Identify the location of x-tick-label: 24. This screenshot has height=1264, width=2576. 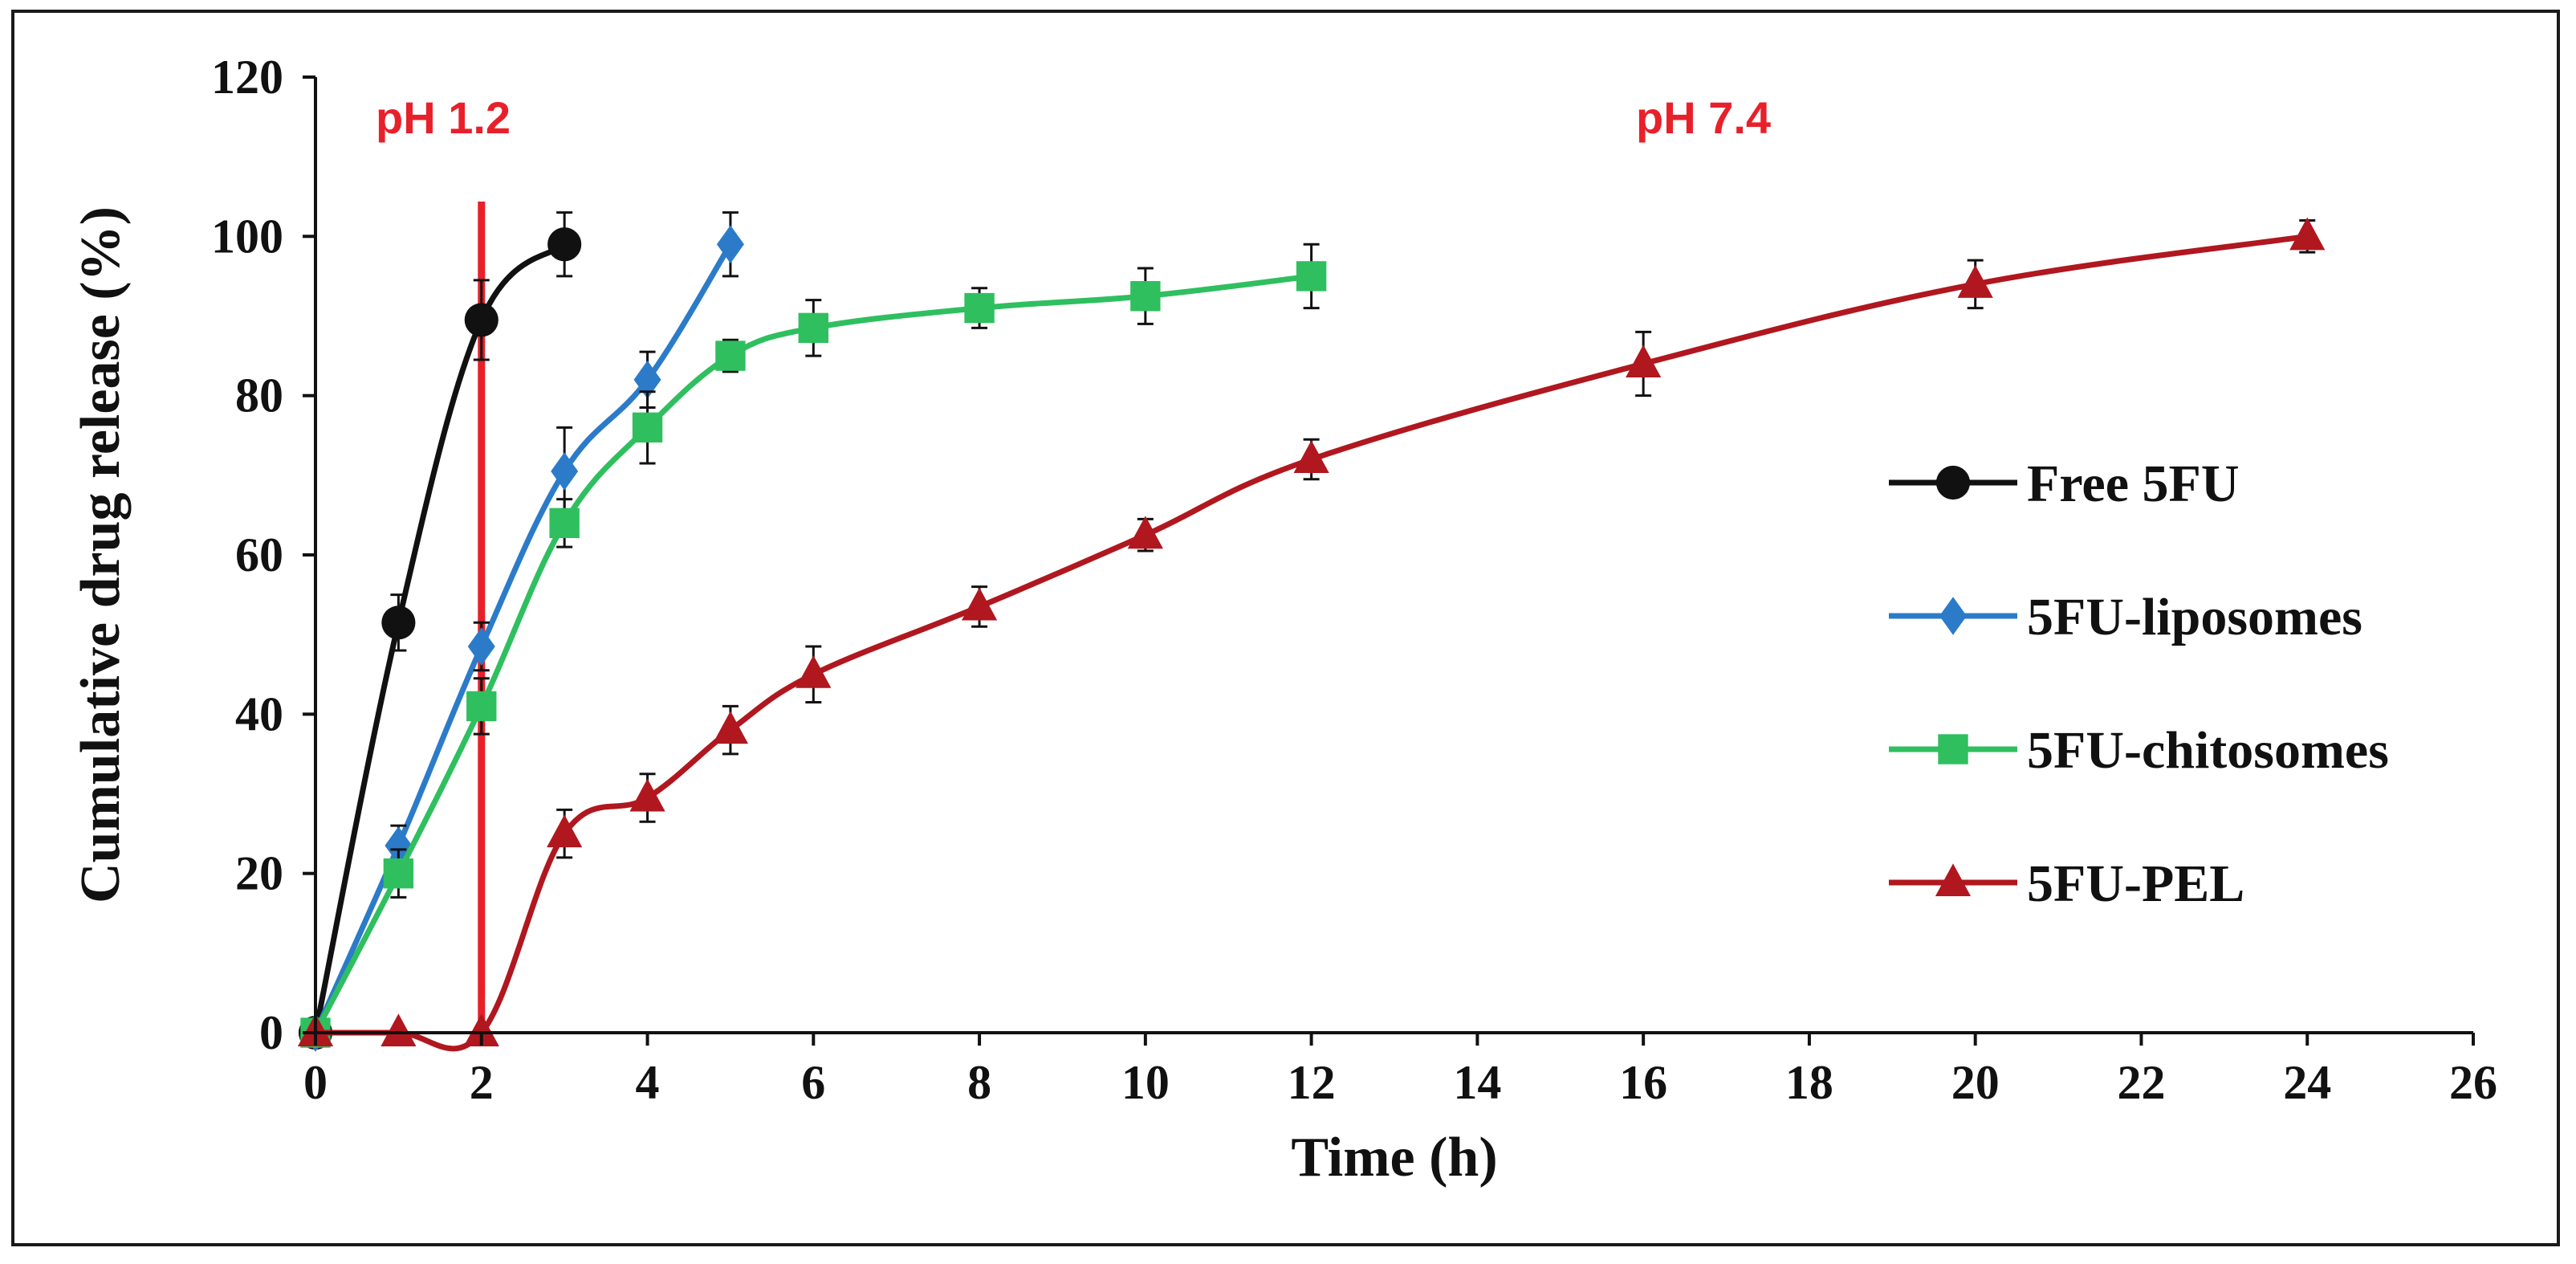
(2307, 1082).